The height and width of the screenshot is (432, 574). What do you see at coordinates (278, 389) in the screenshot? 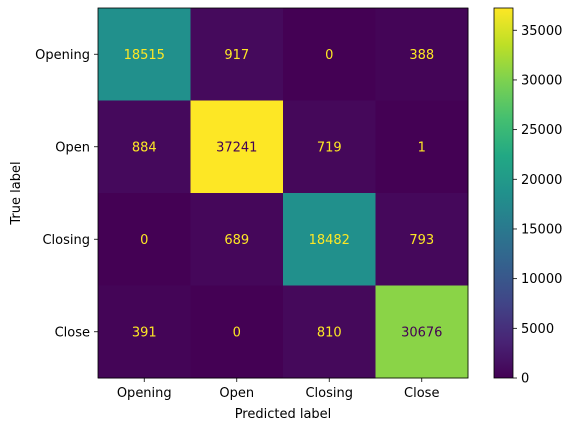
I see `x-axis-ticks: Opening Open Closing Close` at bounding box center [278, 389].